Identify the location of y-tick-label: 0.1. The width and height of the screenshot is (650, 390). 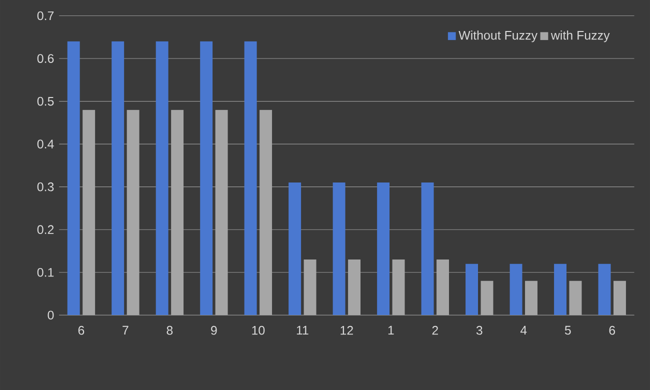
(45, 272).